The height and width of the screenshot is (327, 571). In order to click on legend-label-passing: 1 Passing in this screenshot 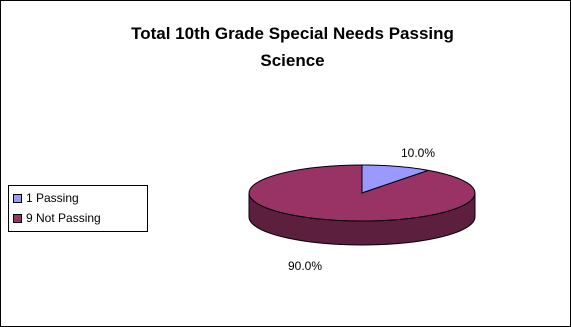, I will do `click(52, 198)`.